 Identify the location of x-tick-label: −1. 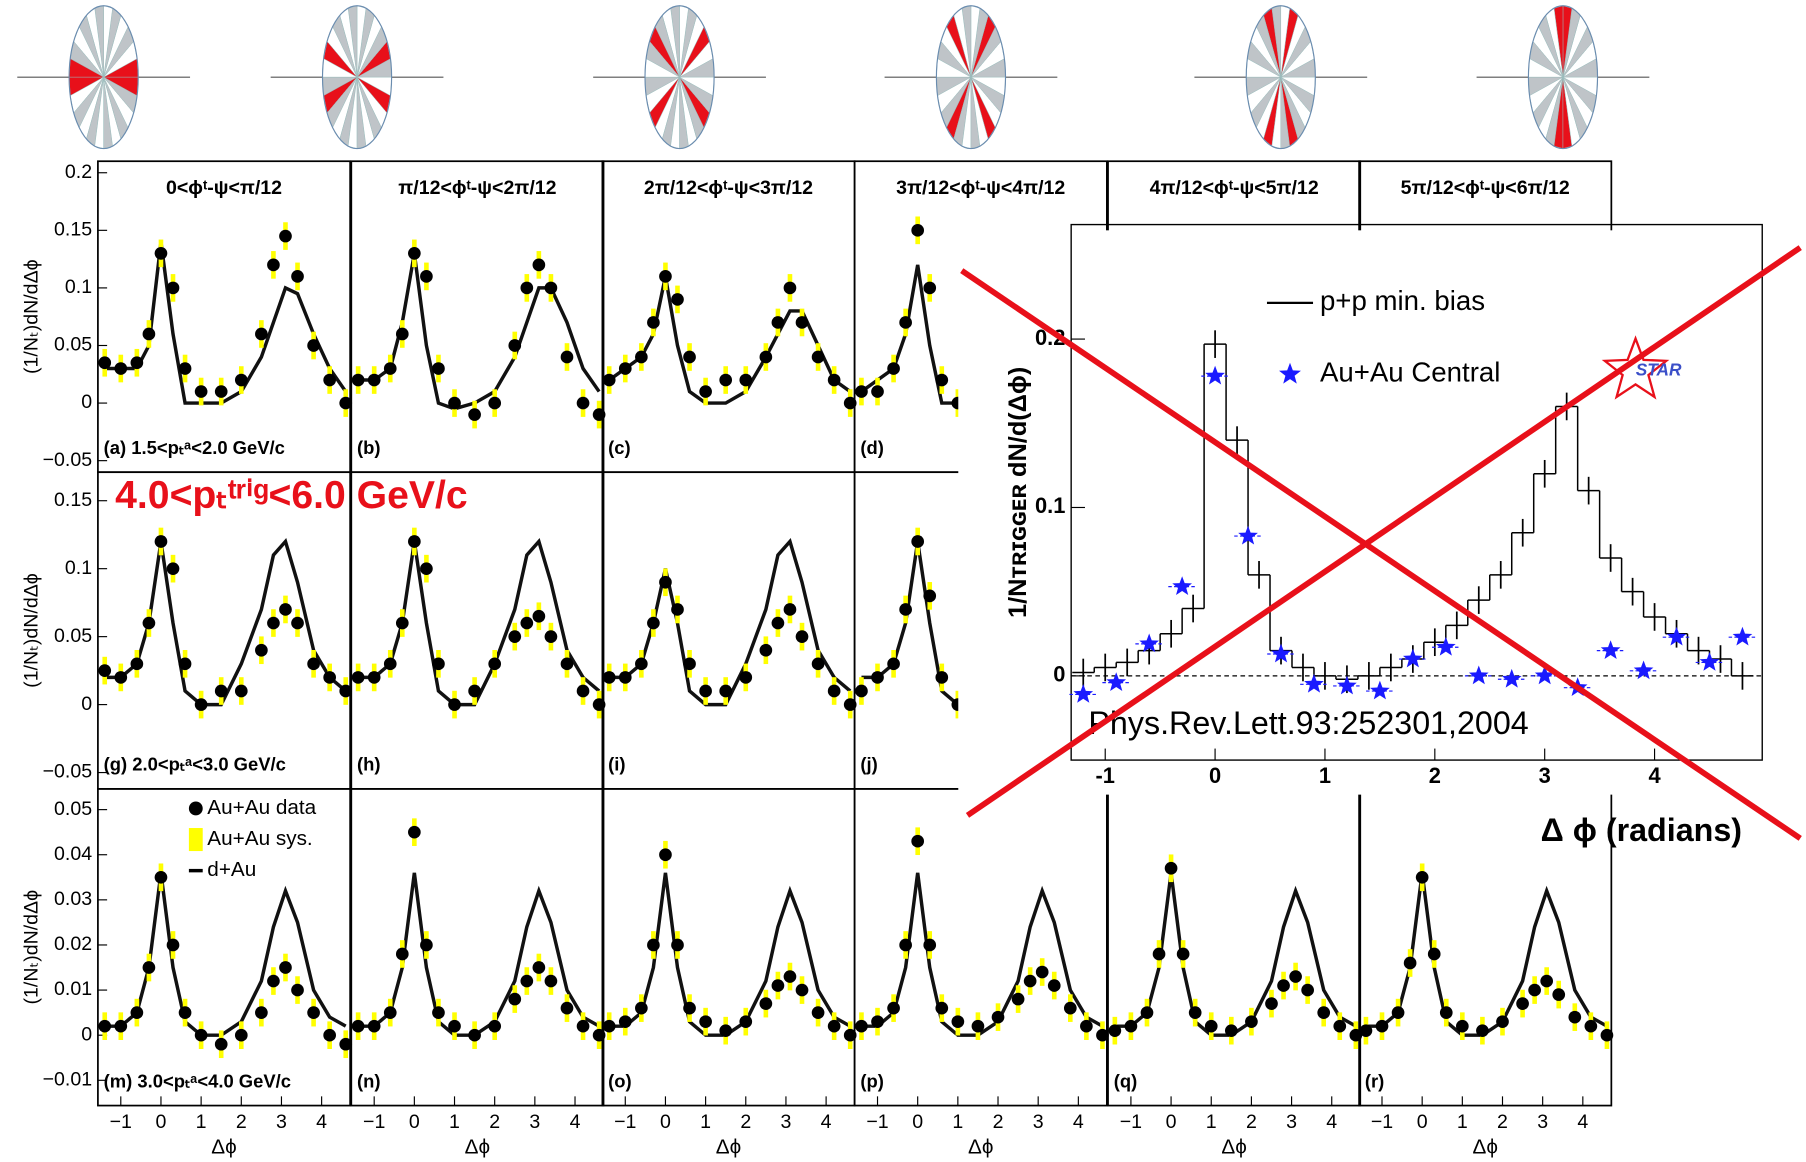
(121, 1122).